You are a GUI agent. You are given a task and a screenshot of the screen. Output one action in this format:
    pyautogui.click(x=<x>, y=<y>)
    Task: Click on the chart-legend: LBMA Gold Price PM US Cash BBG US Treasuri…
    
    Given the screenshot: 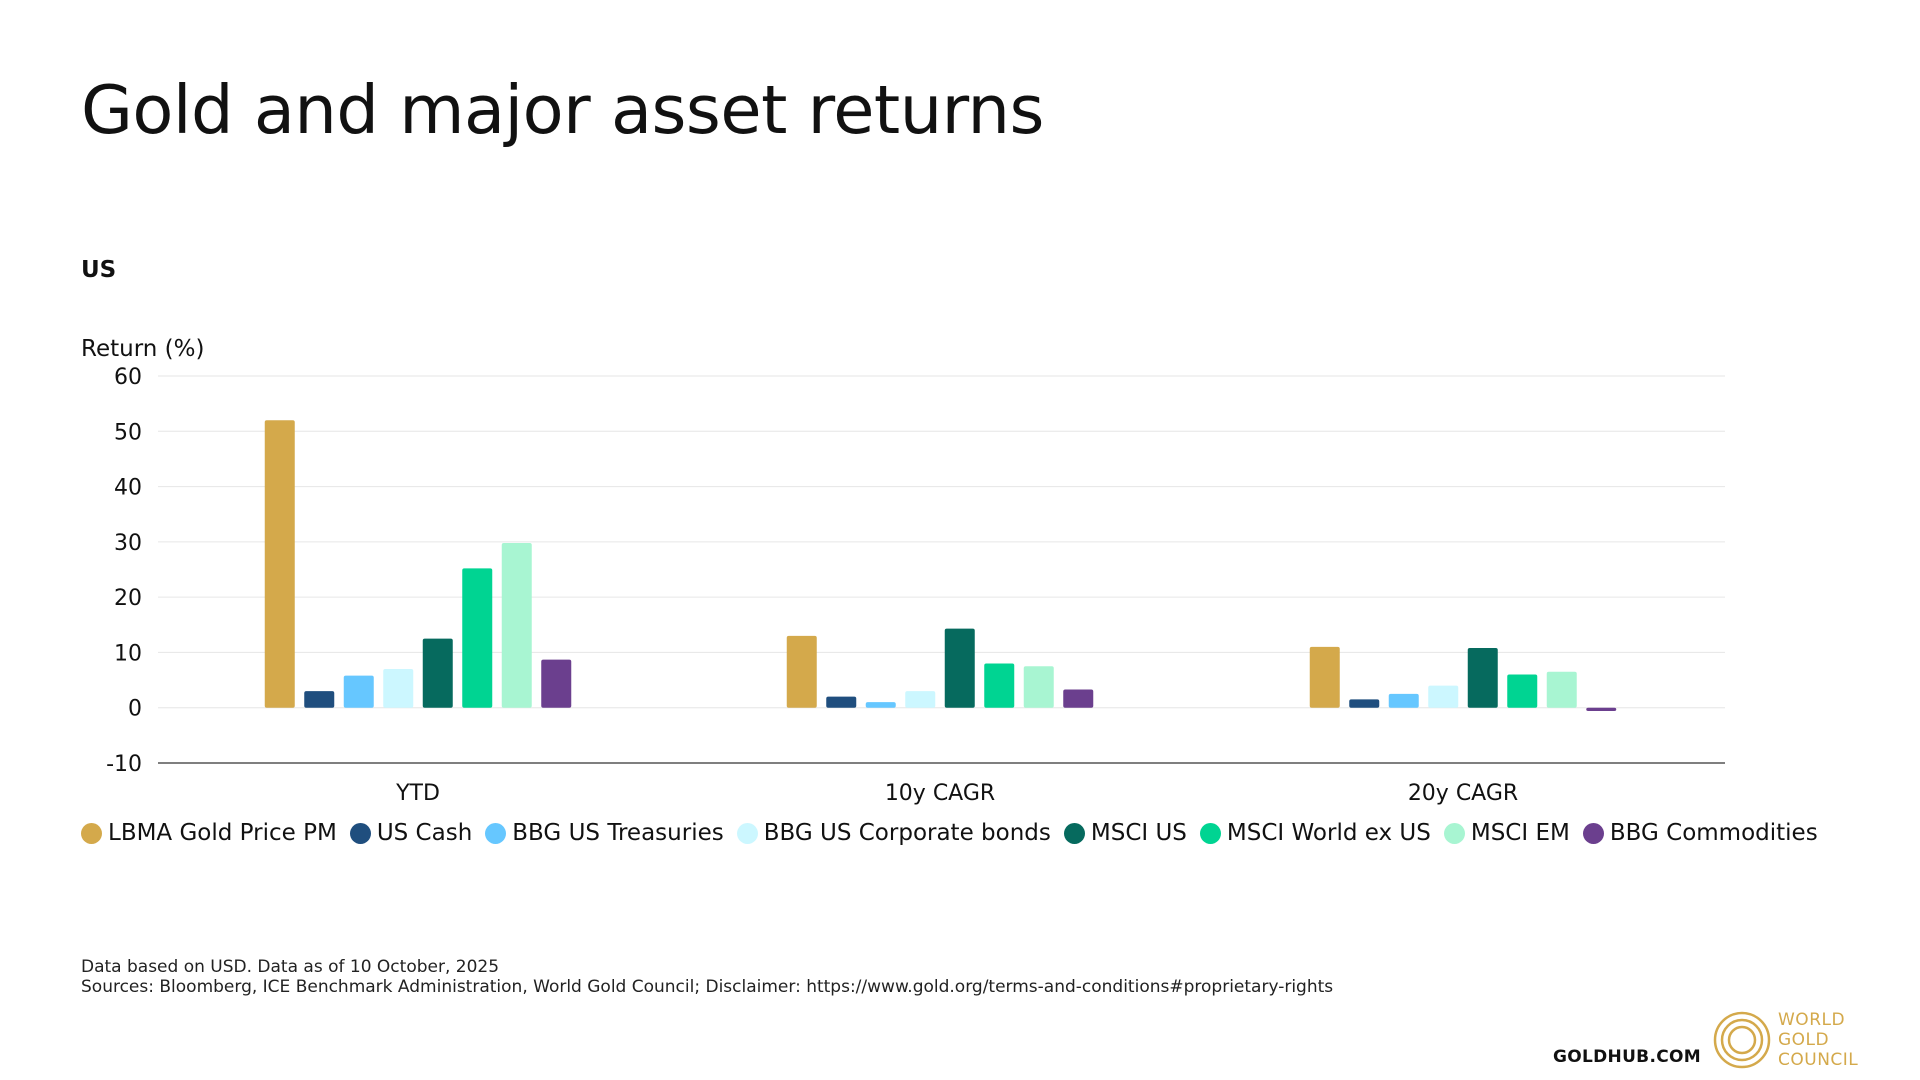 What is the action you would take?
    pyautogui.click(x=956, y=833)
    